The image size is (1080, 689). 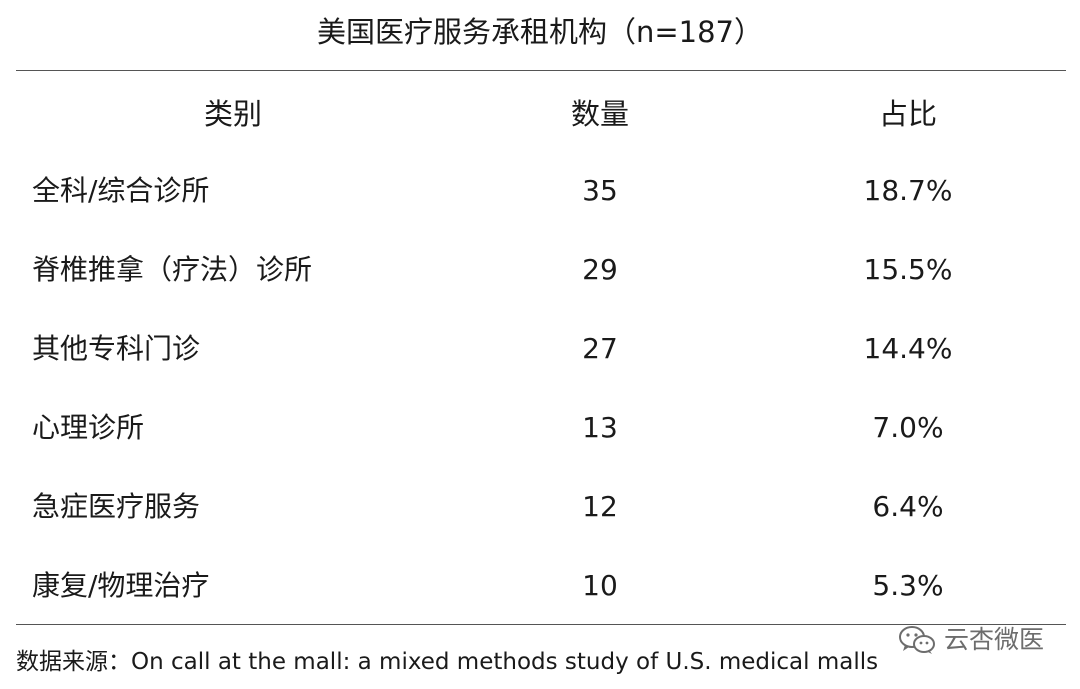 What do you see at coordinates (600, 348) in the screenshot?
I see `row-count: 27` at bounding box center [600, 348].